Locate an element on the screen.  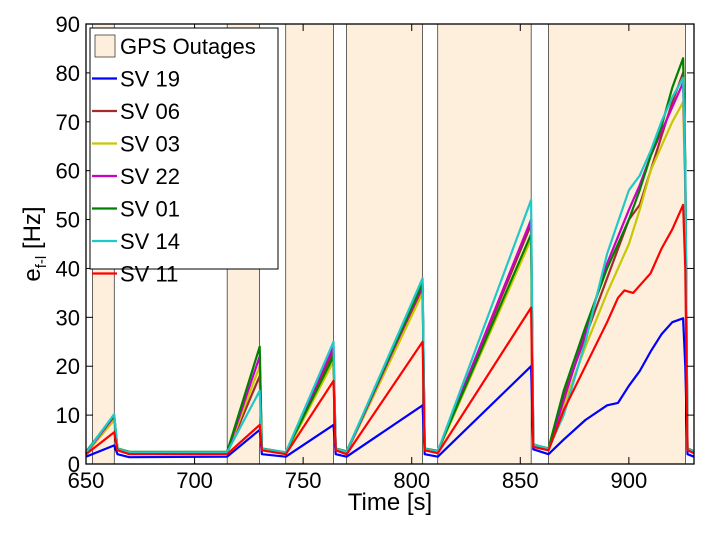
x-tick-label: 900 is located at coordinates (628, 480).